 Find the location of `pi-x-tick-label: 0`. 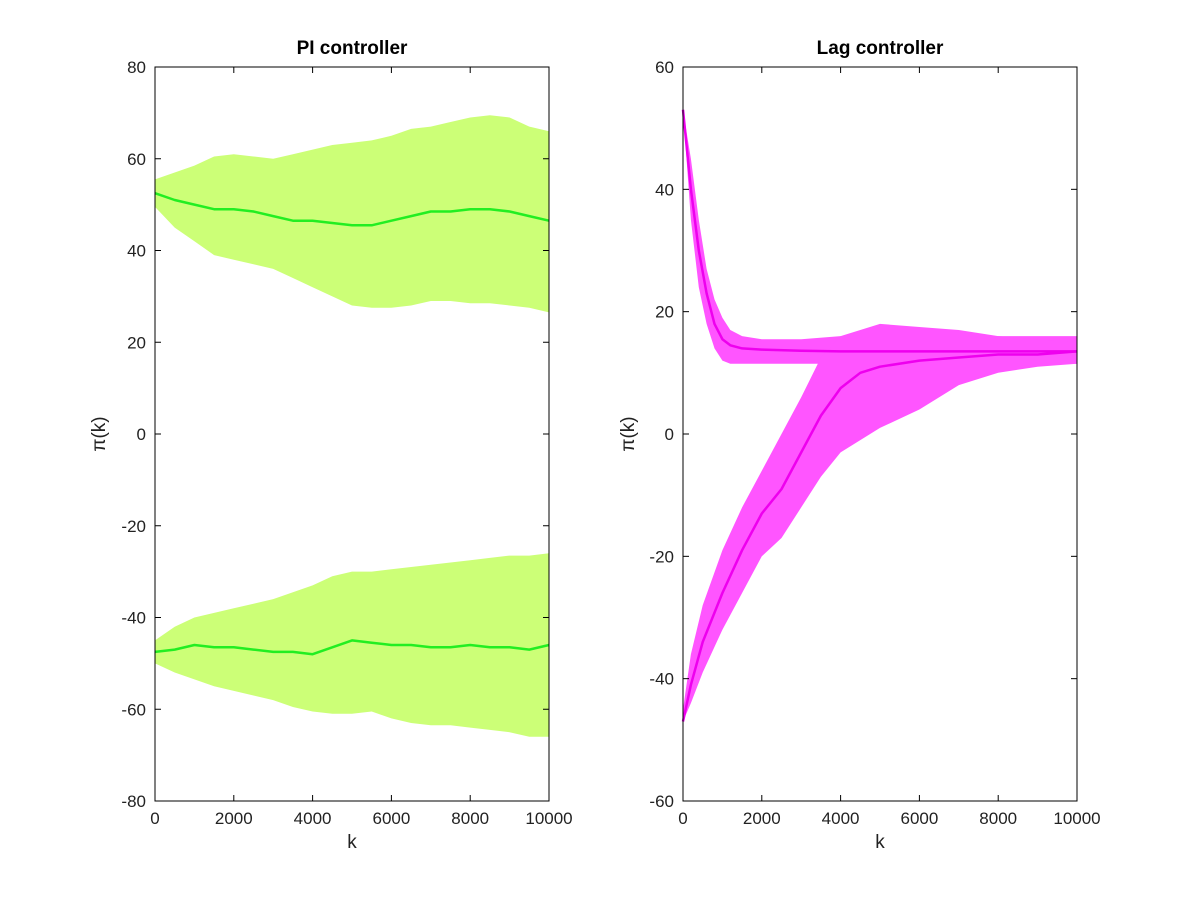

pi-x-tick-label: 0 is located at coordinates (154, 818).